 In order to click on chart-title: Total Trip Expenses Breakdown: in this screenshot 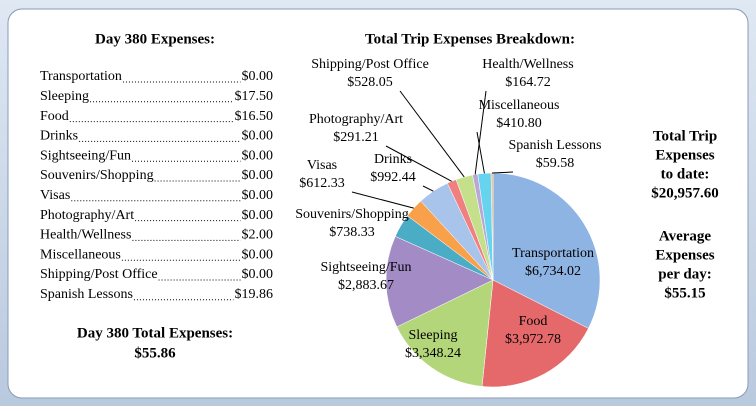, I will do `click(470, 39)`.